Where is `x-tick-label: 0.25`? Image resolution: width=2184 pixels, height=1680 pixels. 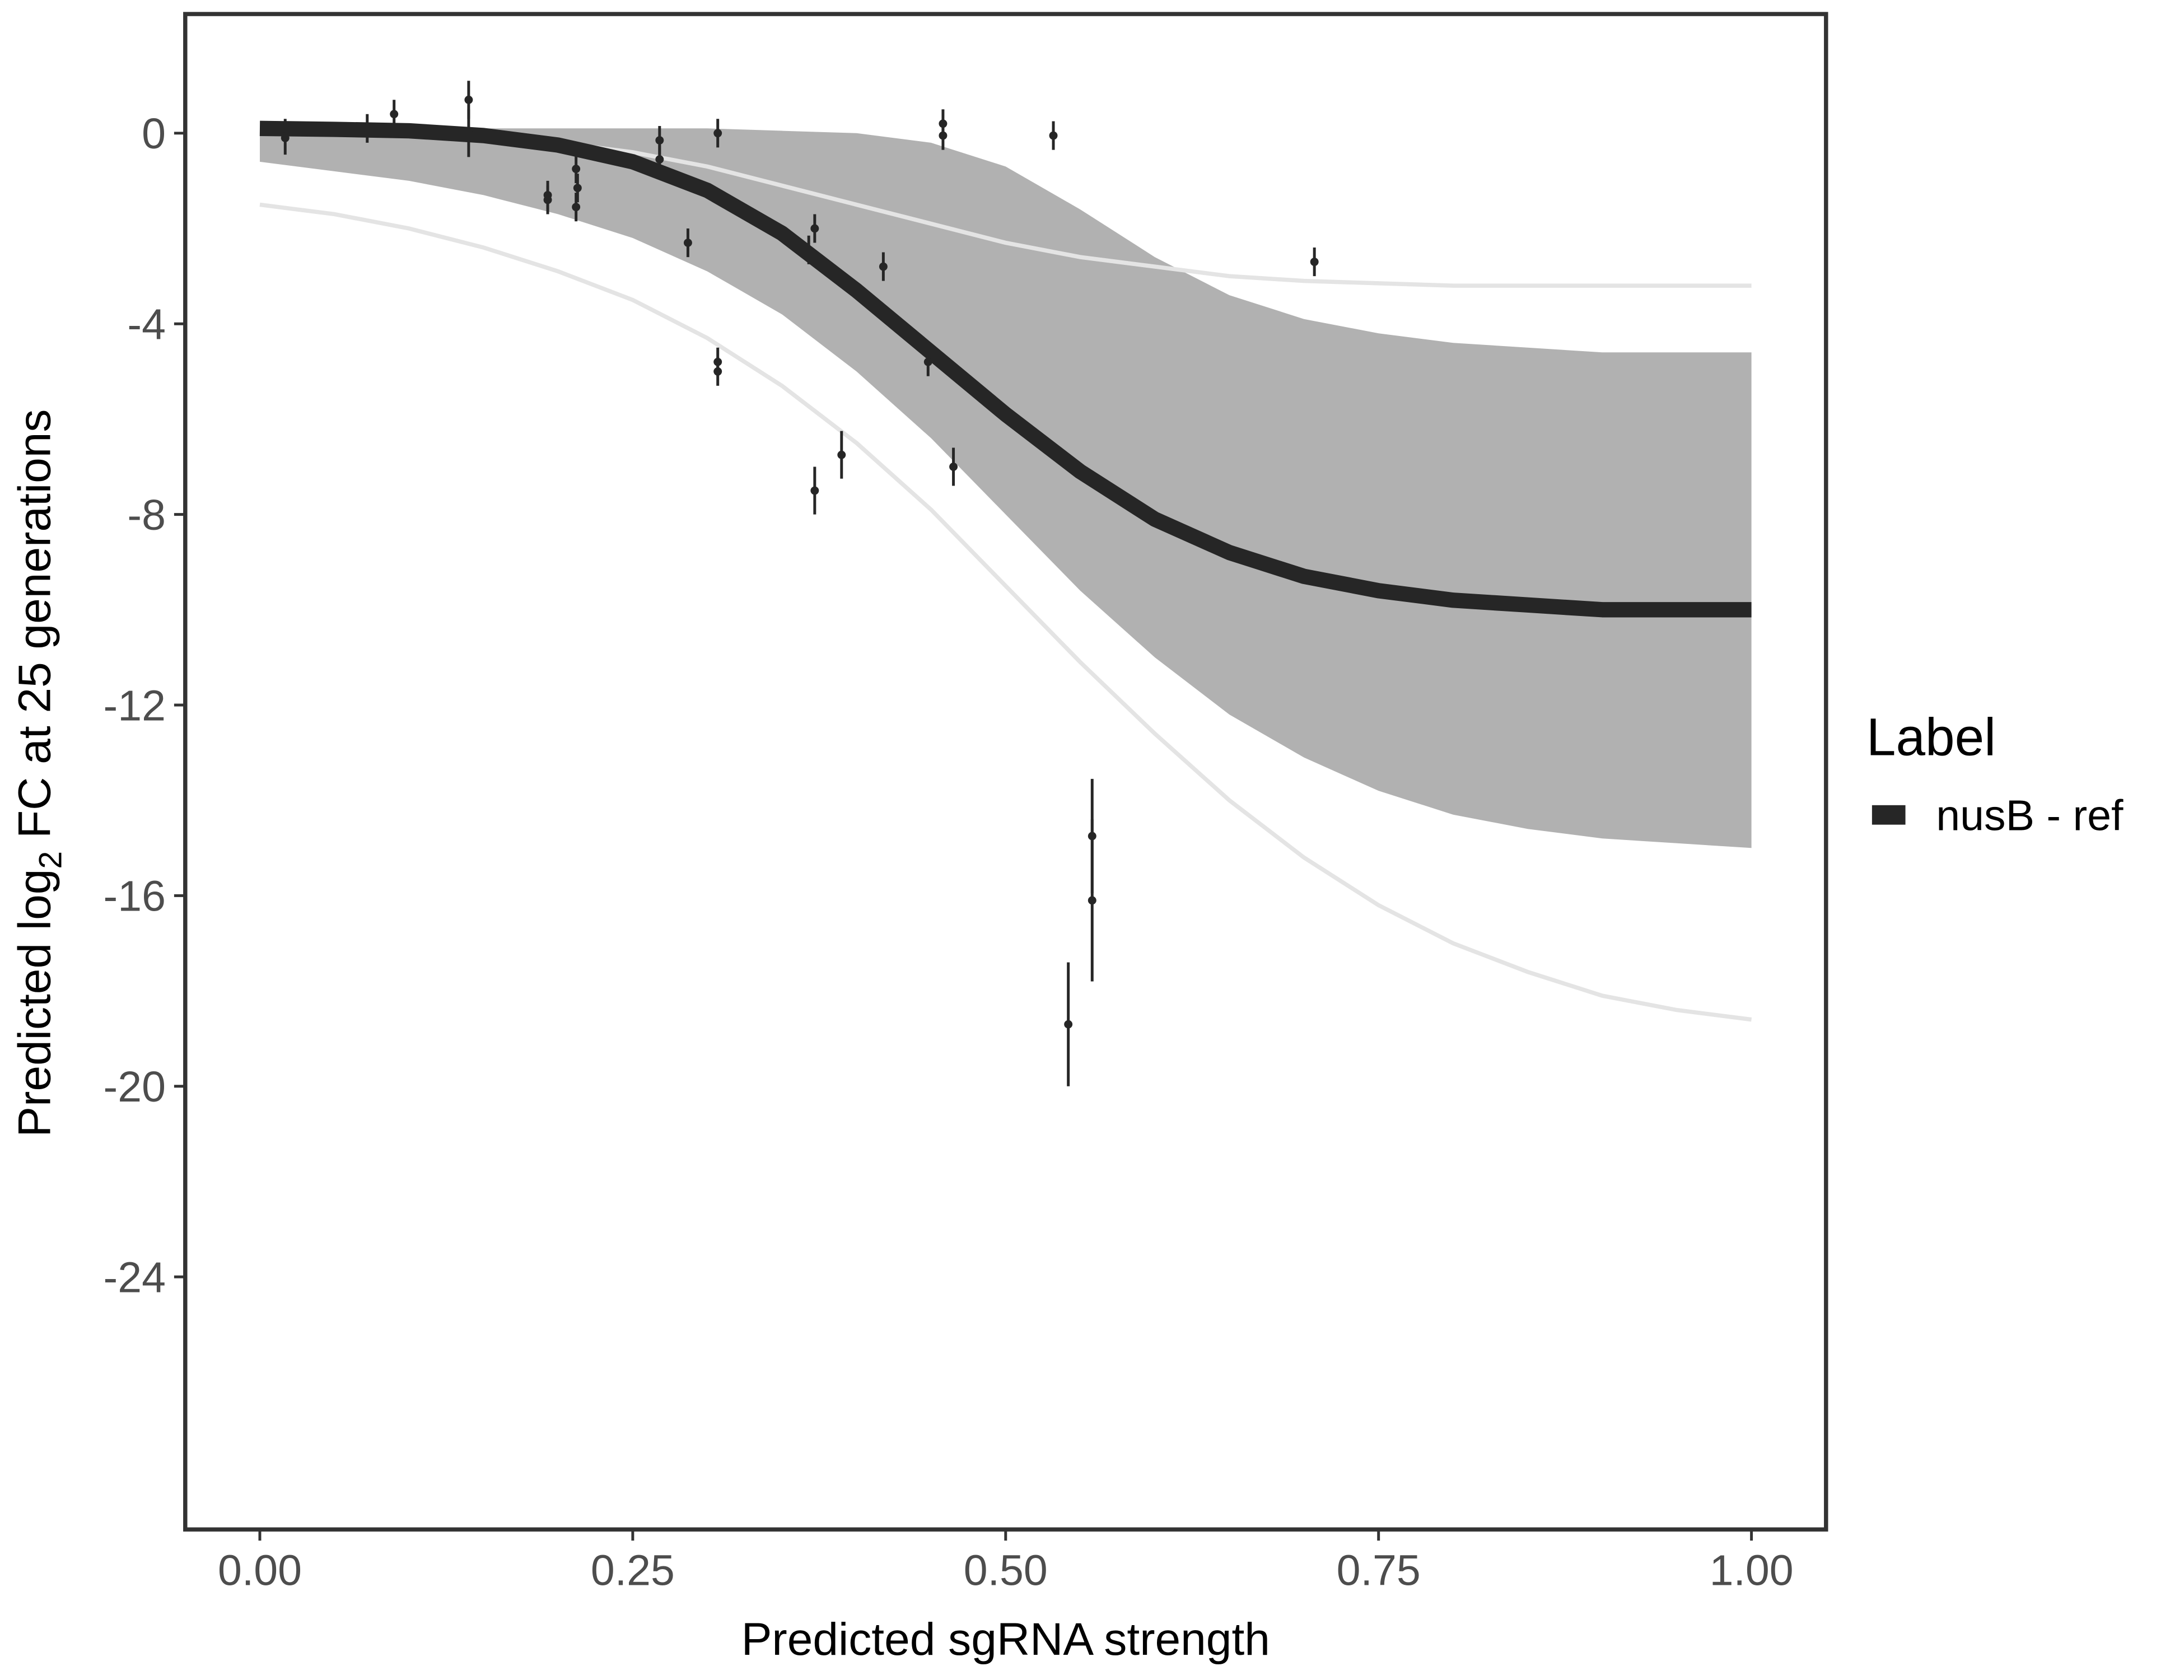 x-tick-label: 0.25 is located at coordinates (633, 1571).